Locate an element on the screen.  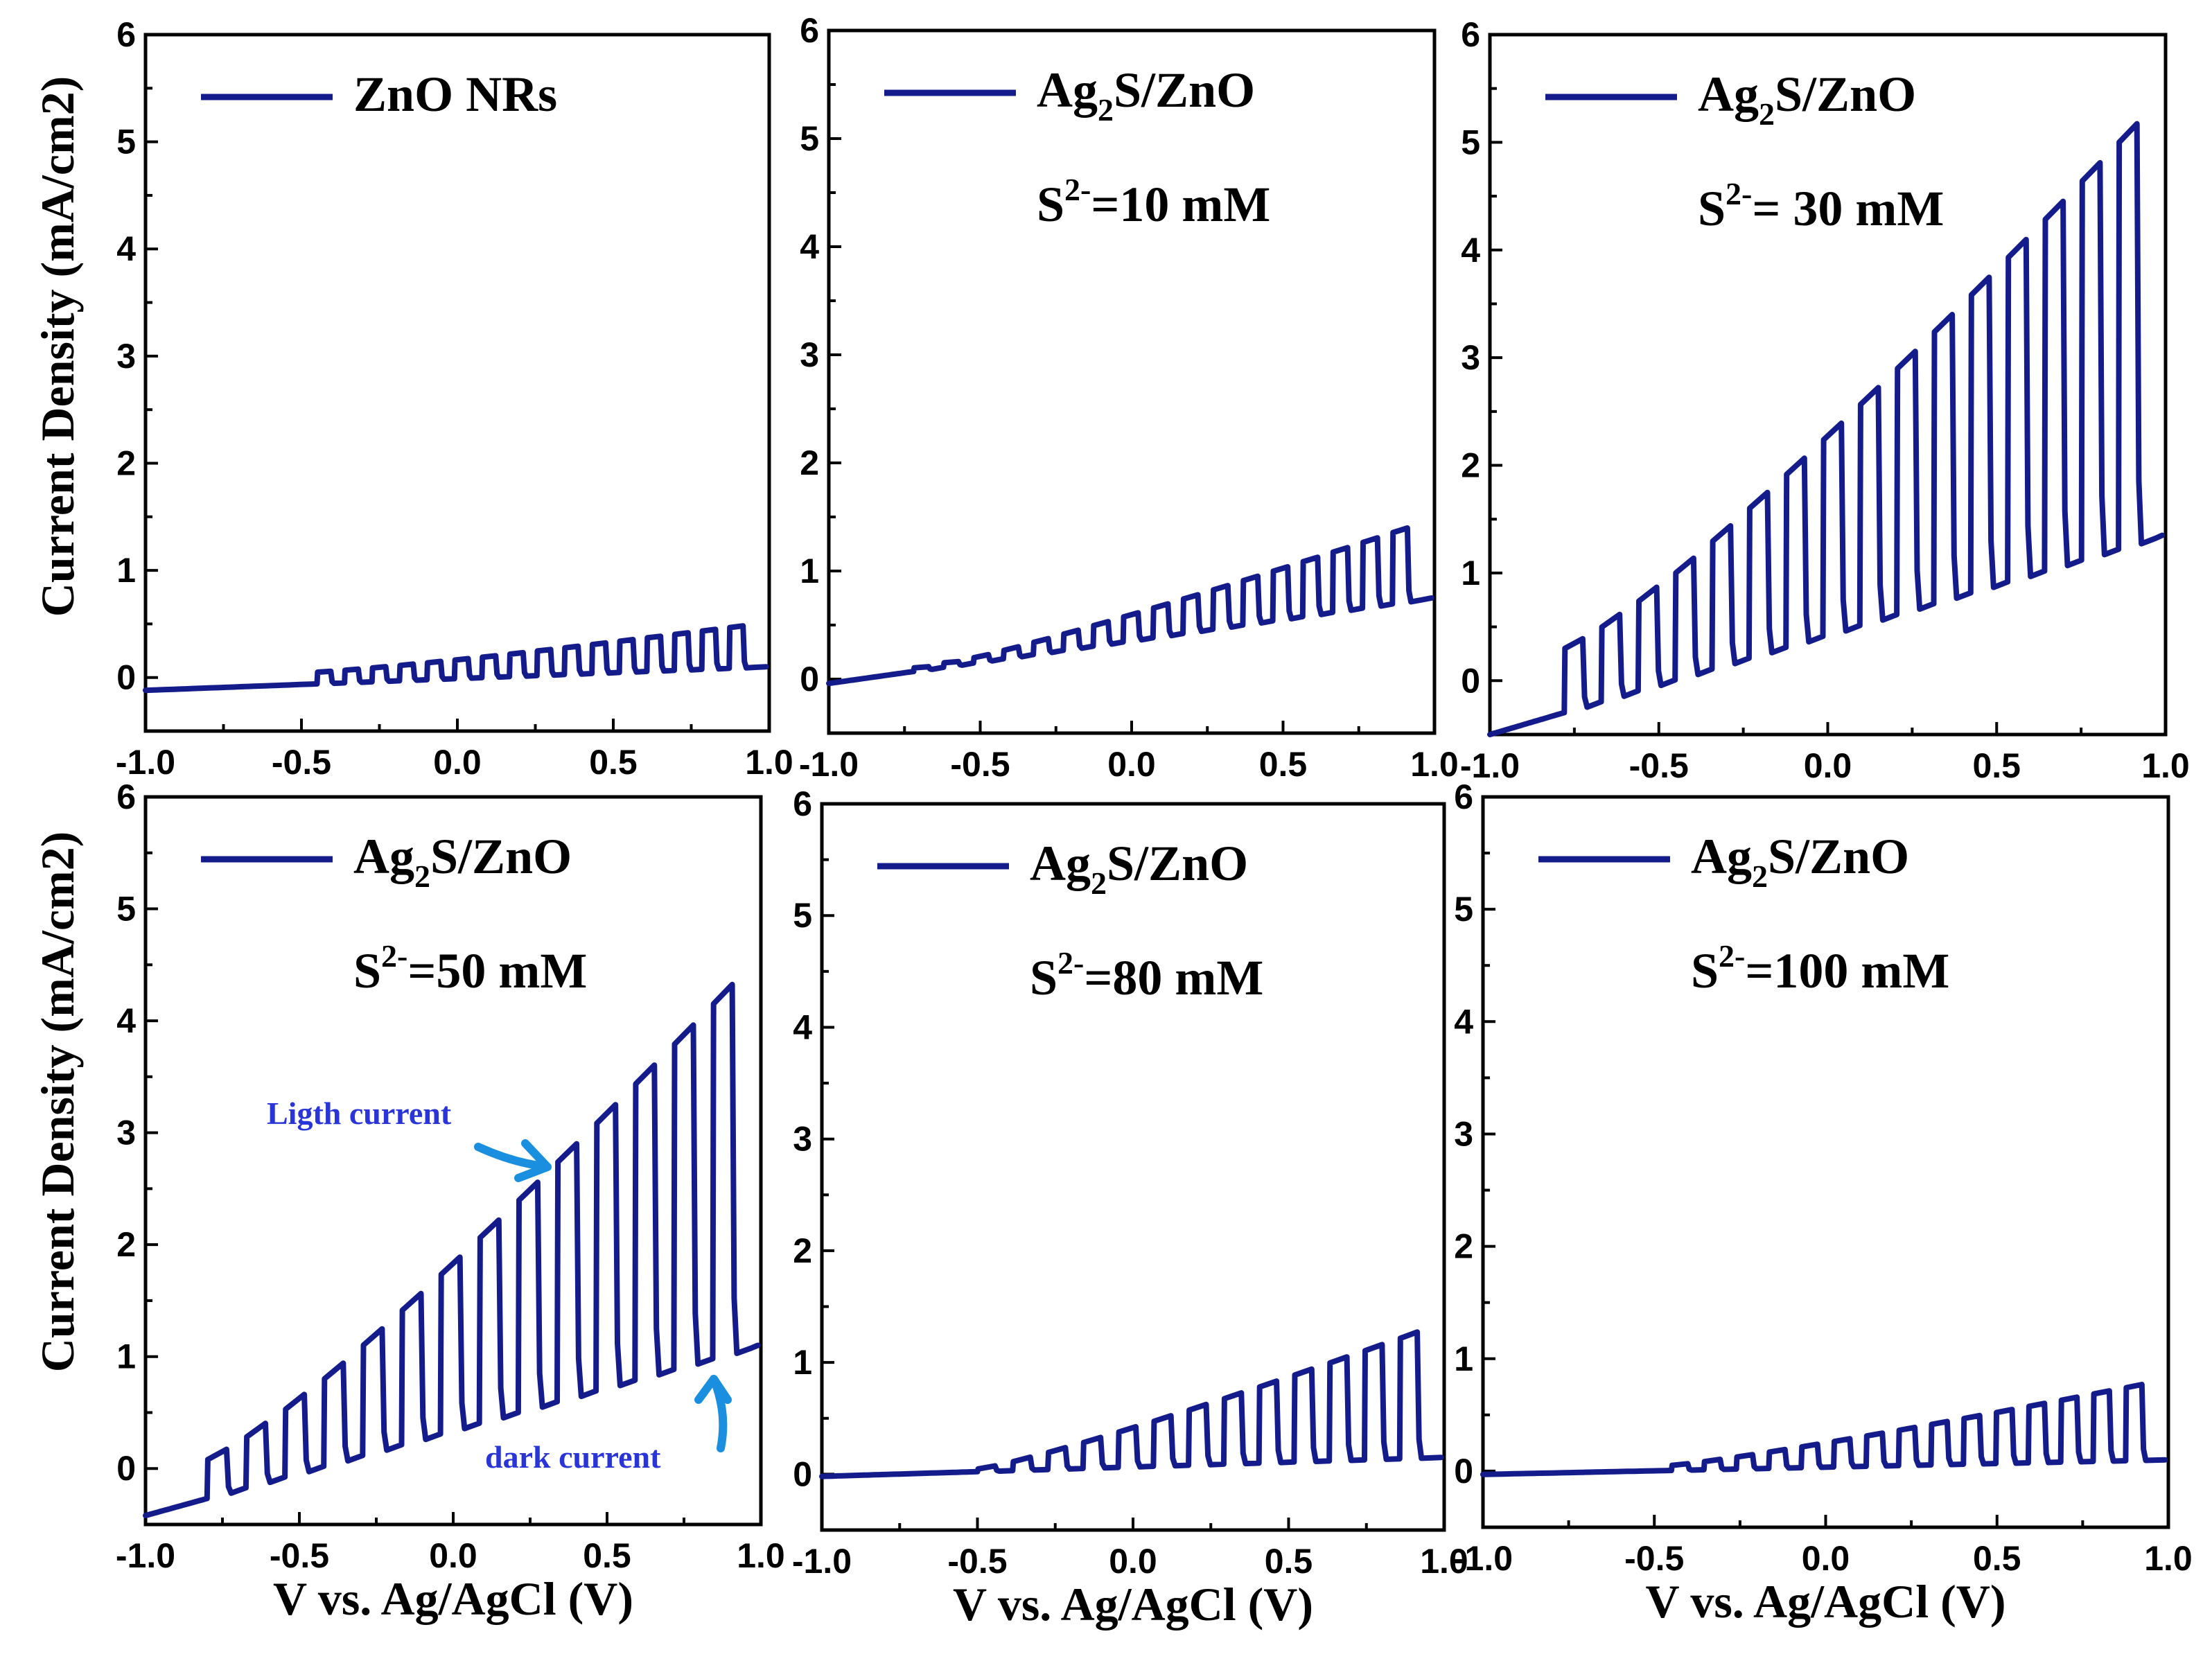
callout-light: Ligth current is located at coordinates (409, 1139).